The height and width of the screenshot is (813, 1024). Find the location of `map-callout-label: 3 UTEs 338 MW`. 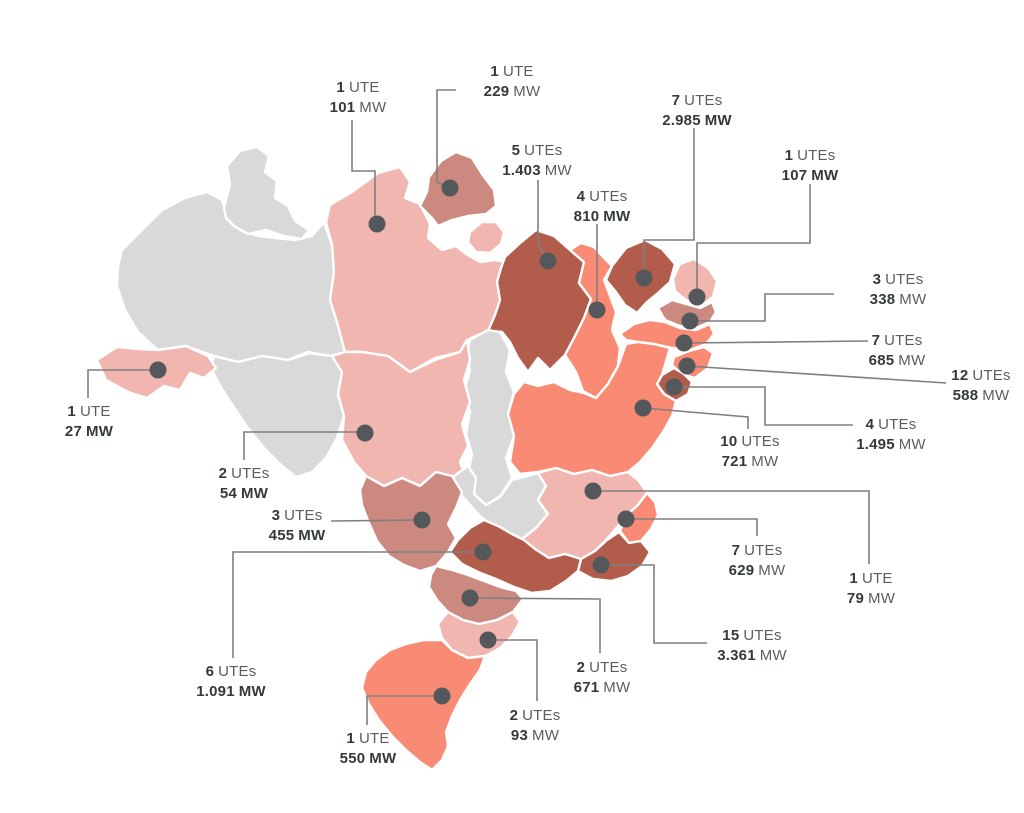

map-callout-label: 3 UTEs 338 MW is located at coordinates (898, 290).